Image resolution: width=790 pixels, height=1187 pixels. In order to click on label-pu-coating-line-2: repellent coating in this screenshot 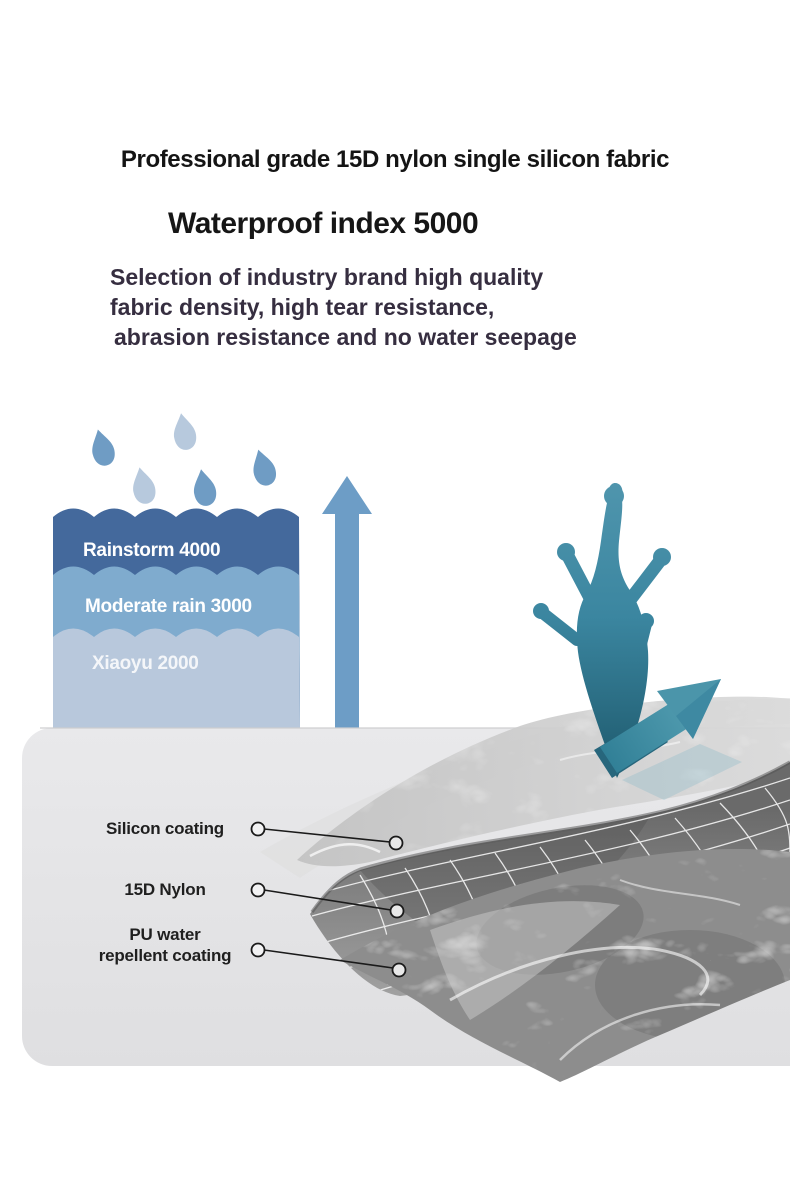, I will do `click(165, 955)`.